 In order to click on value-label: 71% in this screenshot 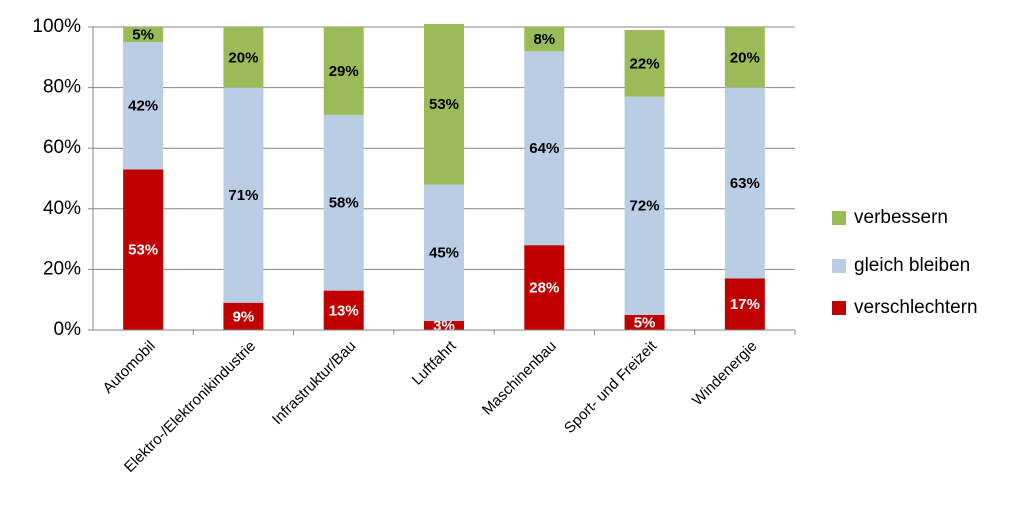, I will do `click(243, 195)`.